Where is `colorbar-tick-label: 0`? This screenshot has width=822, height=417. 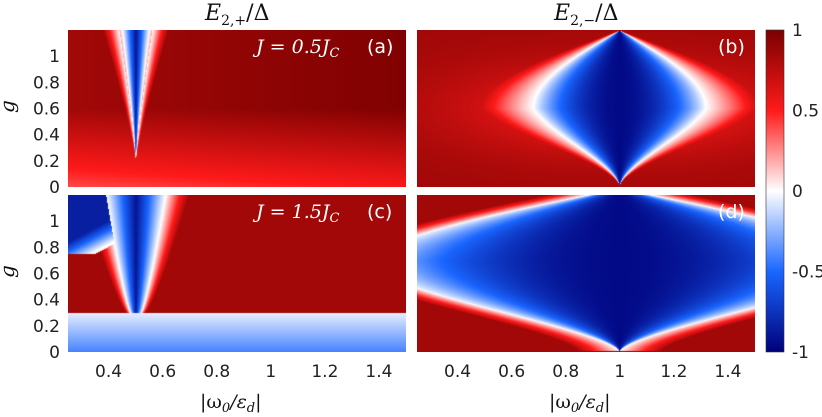
colorbar-tick-label: 0 is located at coordinates (797, 192).